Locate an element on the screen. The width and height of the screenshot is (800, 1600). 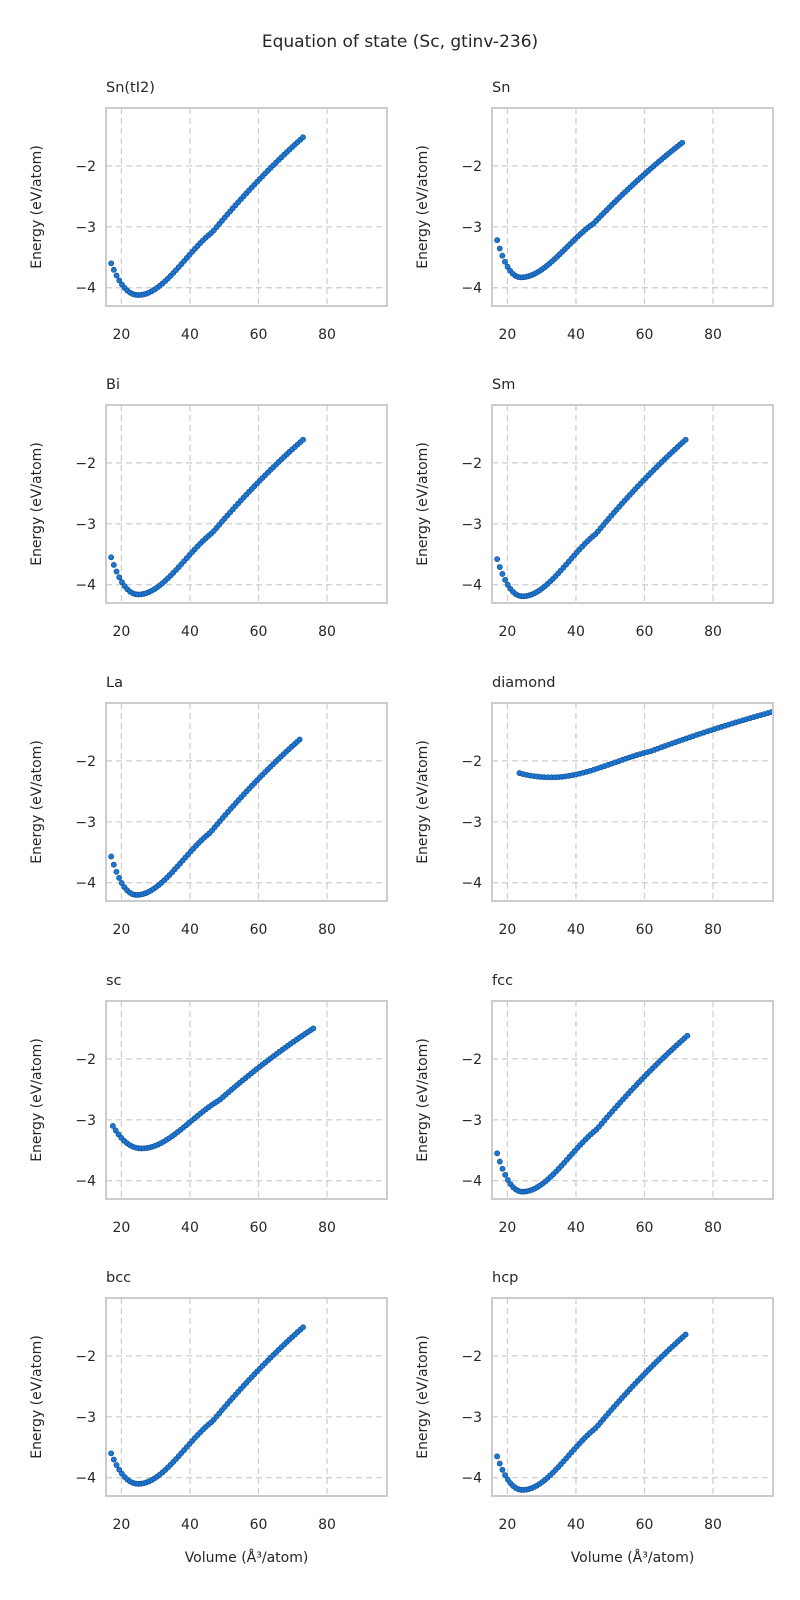
panel-title: bcc is located at coordinates (118, 1278).